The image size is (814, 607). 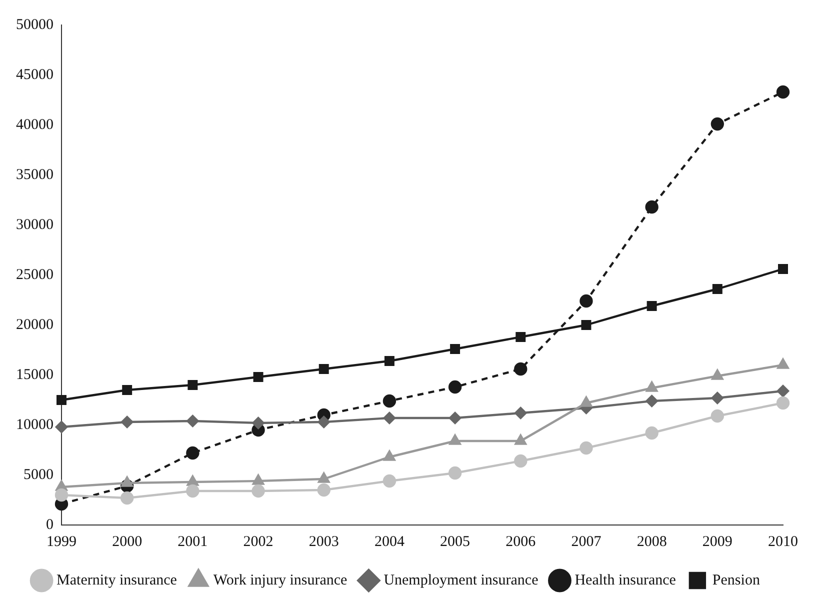 I want to click on y-tick-label: 30000, so click(x=35, y=224).